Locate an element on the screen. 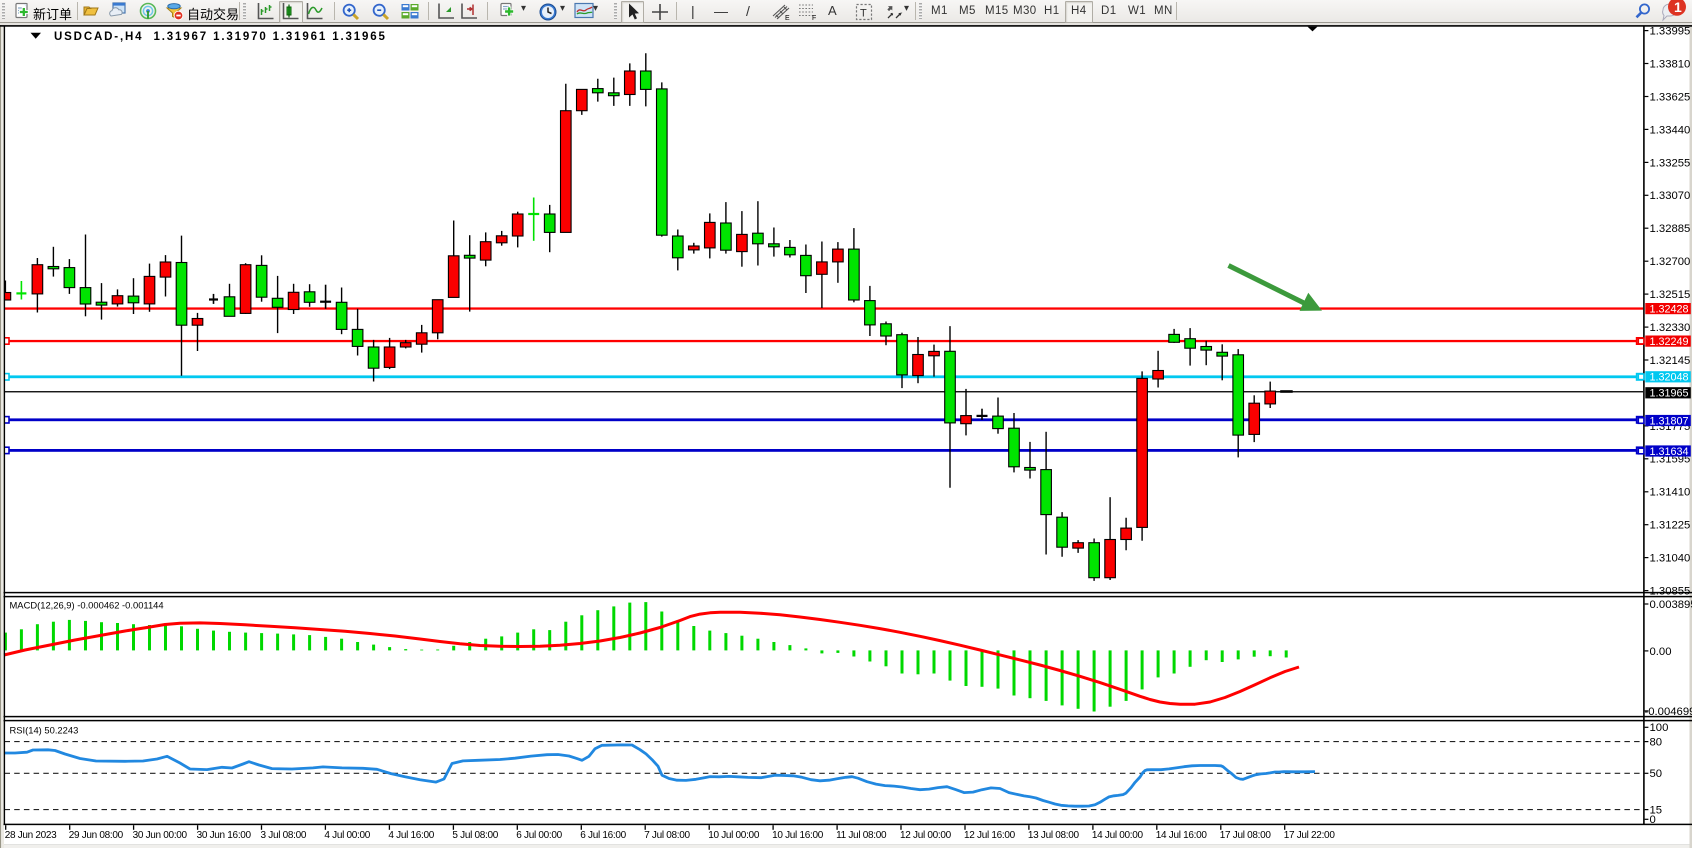 This screenshot has width=1692, height=853. svg-text: 1.33440 is located at coordinates (1670, 130).